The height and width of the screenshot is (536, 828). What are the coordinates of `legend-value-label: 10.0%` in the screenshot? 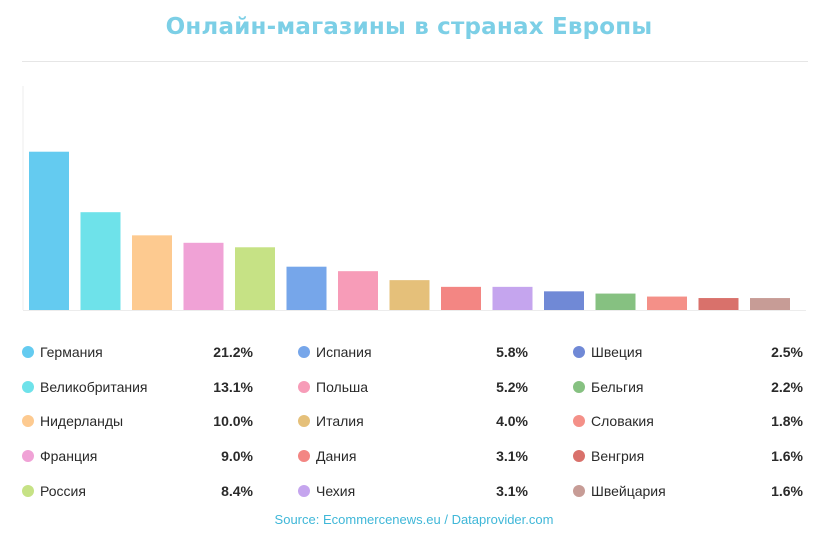 It's located at (233, 421).